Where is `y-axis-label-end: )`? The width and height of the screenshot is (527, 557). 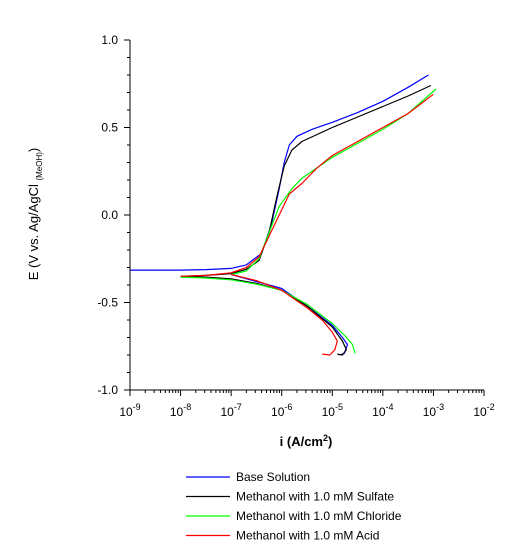 y-axis-label-end: ) is located at coordinates (33, 150).